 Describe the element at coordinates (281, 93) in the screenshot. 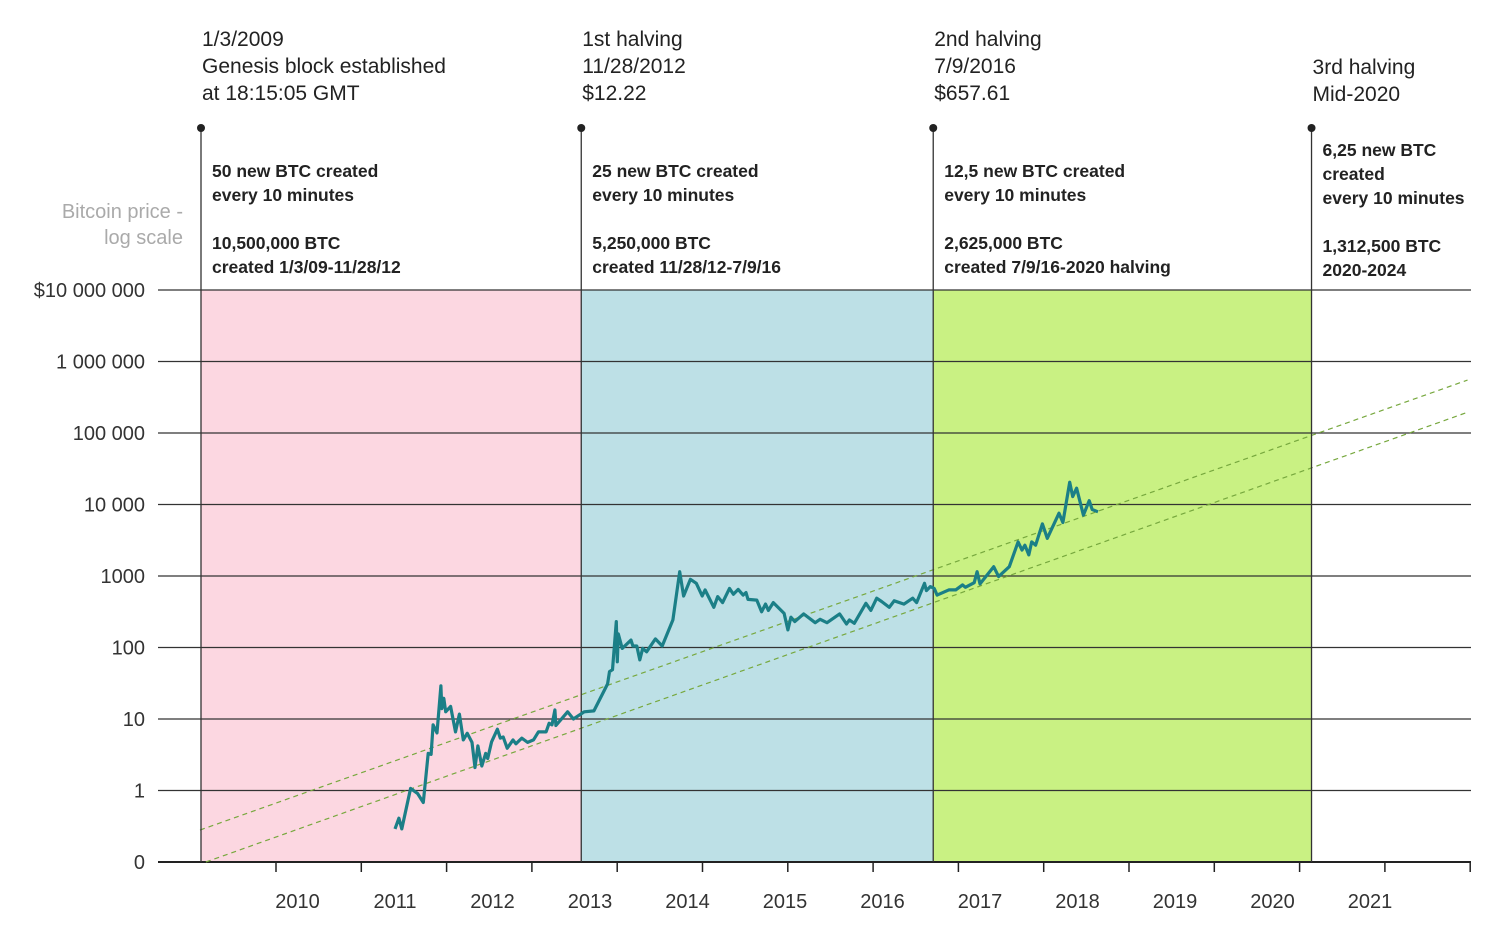

I see `event-header-text: at 18:15:05 GMT` at that location.